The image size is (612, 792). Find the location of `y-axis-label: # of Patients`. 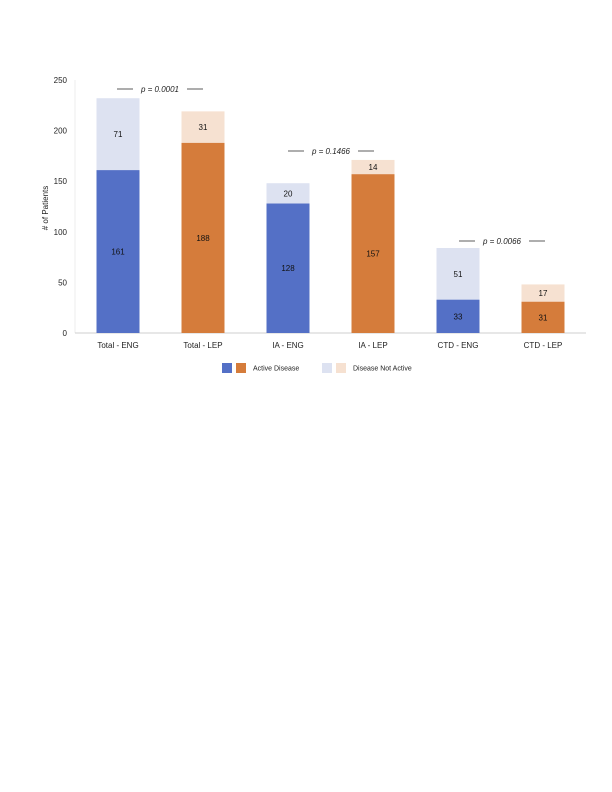

y-axis-label: # of Patients is located at coordinates (45, 208).